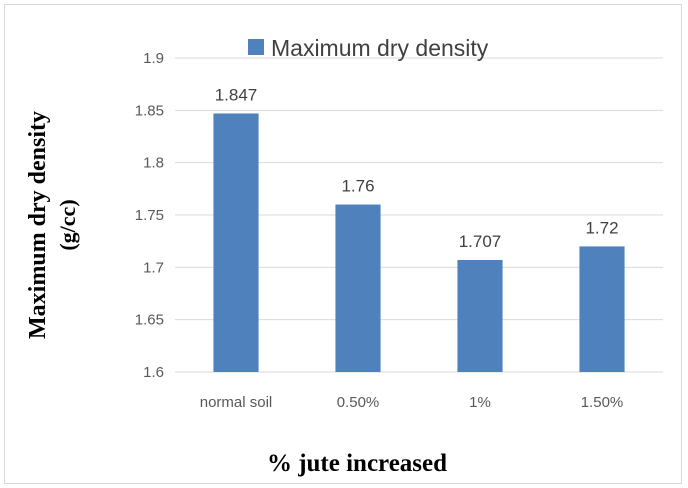 The width and height of the screenshot is (688, 488). I want to click on data-label: 1.847, so click(236, 94).